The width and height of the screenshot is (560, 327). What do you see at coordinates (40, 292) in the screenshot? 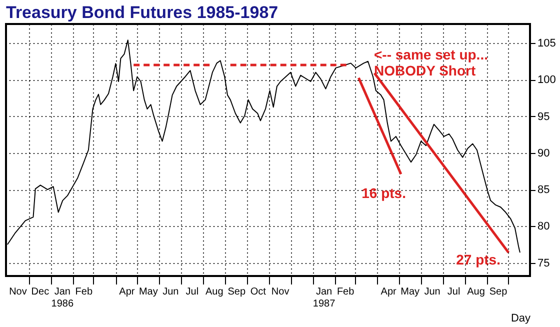
I see `x-tick-label: Dec` at bounding box center [40, 292].